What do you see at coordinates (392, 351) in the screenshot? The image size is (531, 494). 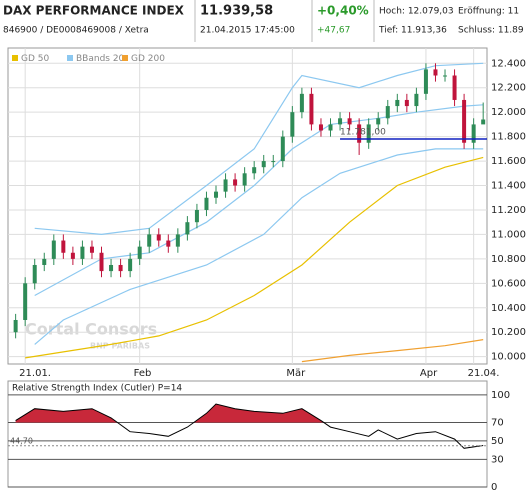 I see `indicator-line` at bounding box center [392, 351].